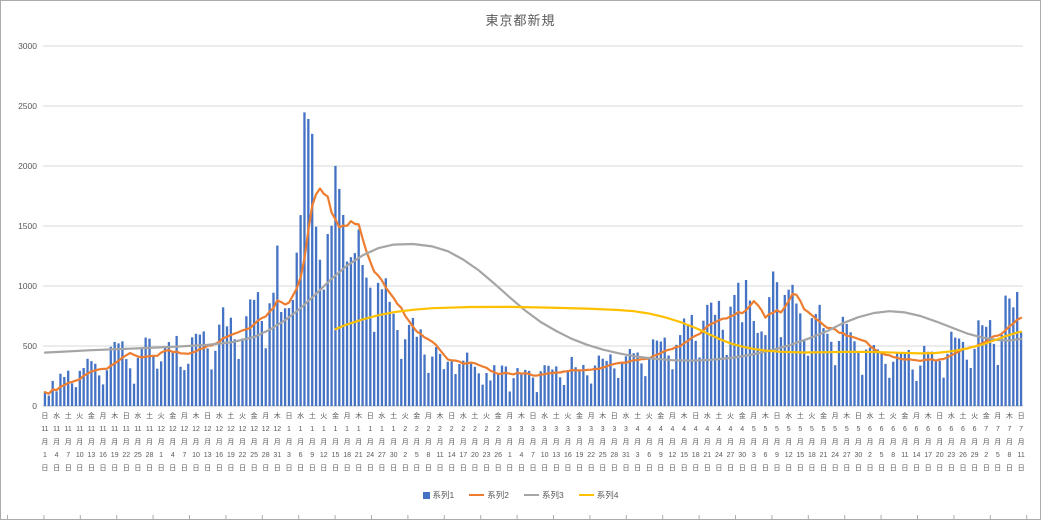 This screenshot has height=520, width=1041. What do you see at coordinates (452, 455) in the screenshot?
I see `x-axis-tick-label-row: 14` at bounding box center [452, 455].